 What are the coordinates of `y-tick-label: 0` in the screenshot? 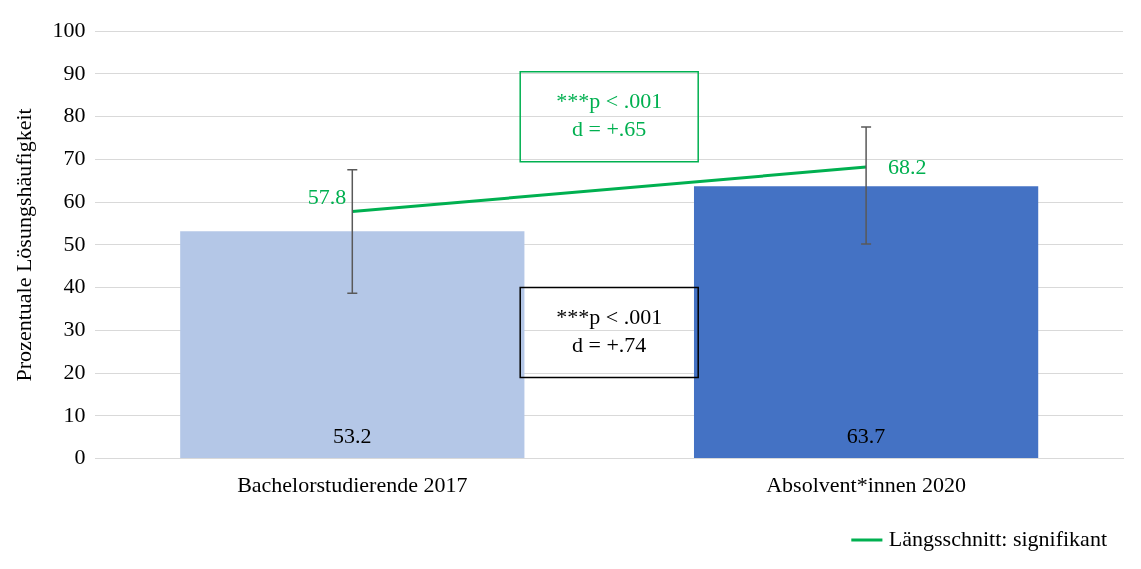 It's located at (80, 457).